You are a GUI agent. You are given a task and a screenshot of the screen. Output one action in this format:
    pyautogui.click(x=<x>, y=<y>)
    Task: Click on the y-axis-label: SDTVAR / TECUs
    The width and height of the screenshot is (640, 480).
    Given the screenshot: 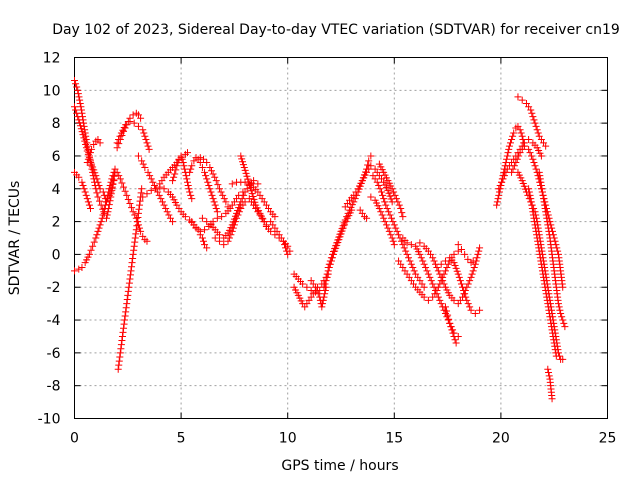 What is the action you would take?
    pyautogui.click(x=15, y=238)
    